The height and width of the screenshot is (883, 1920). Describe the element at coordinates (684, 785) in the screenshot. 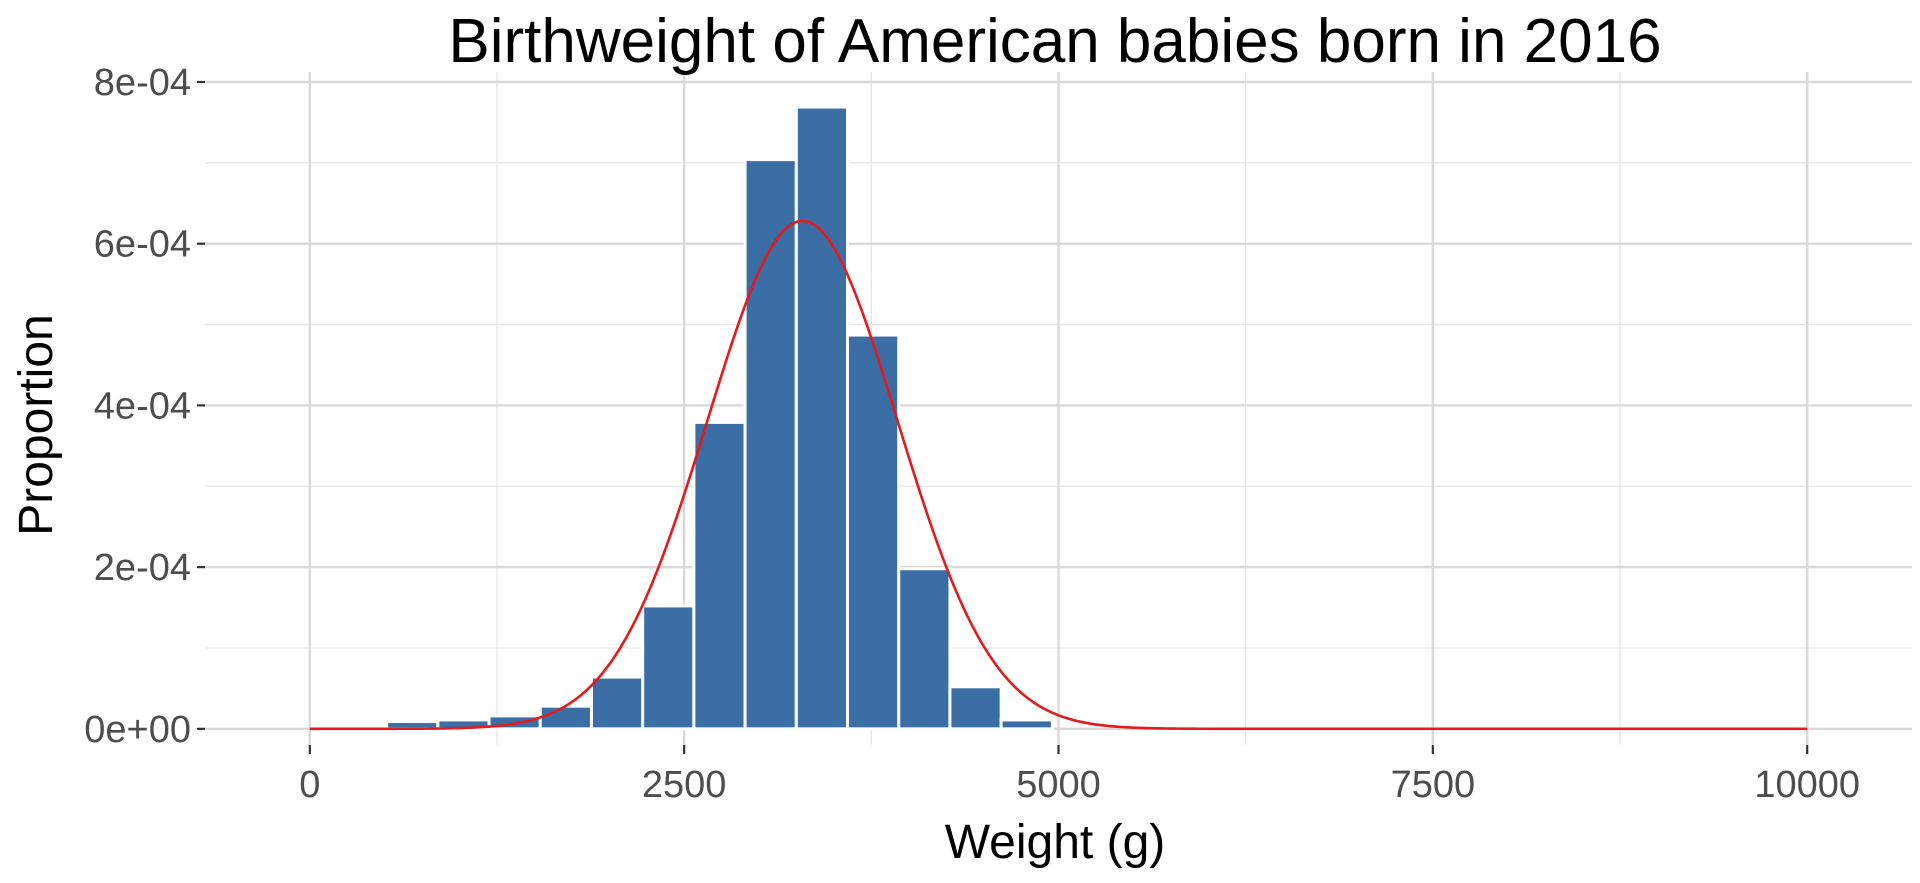

I see `x-tick-label: 2500` at that location.